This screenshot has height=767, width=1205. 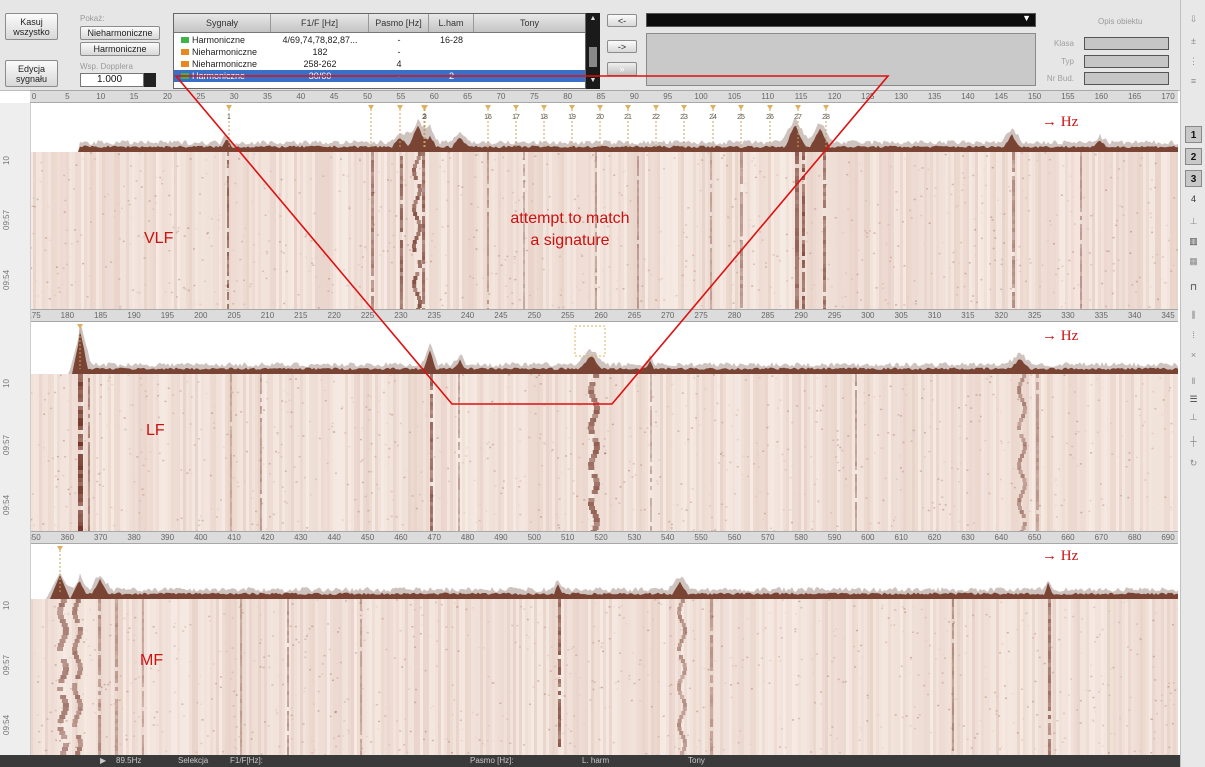 What do you see at coordinates (1193, 335) in the screenshot?
I see `marker-f-icon: ⁞` at bounding box center [1193, 335].